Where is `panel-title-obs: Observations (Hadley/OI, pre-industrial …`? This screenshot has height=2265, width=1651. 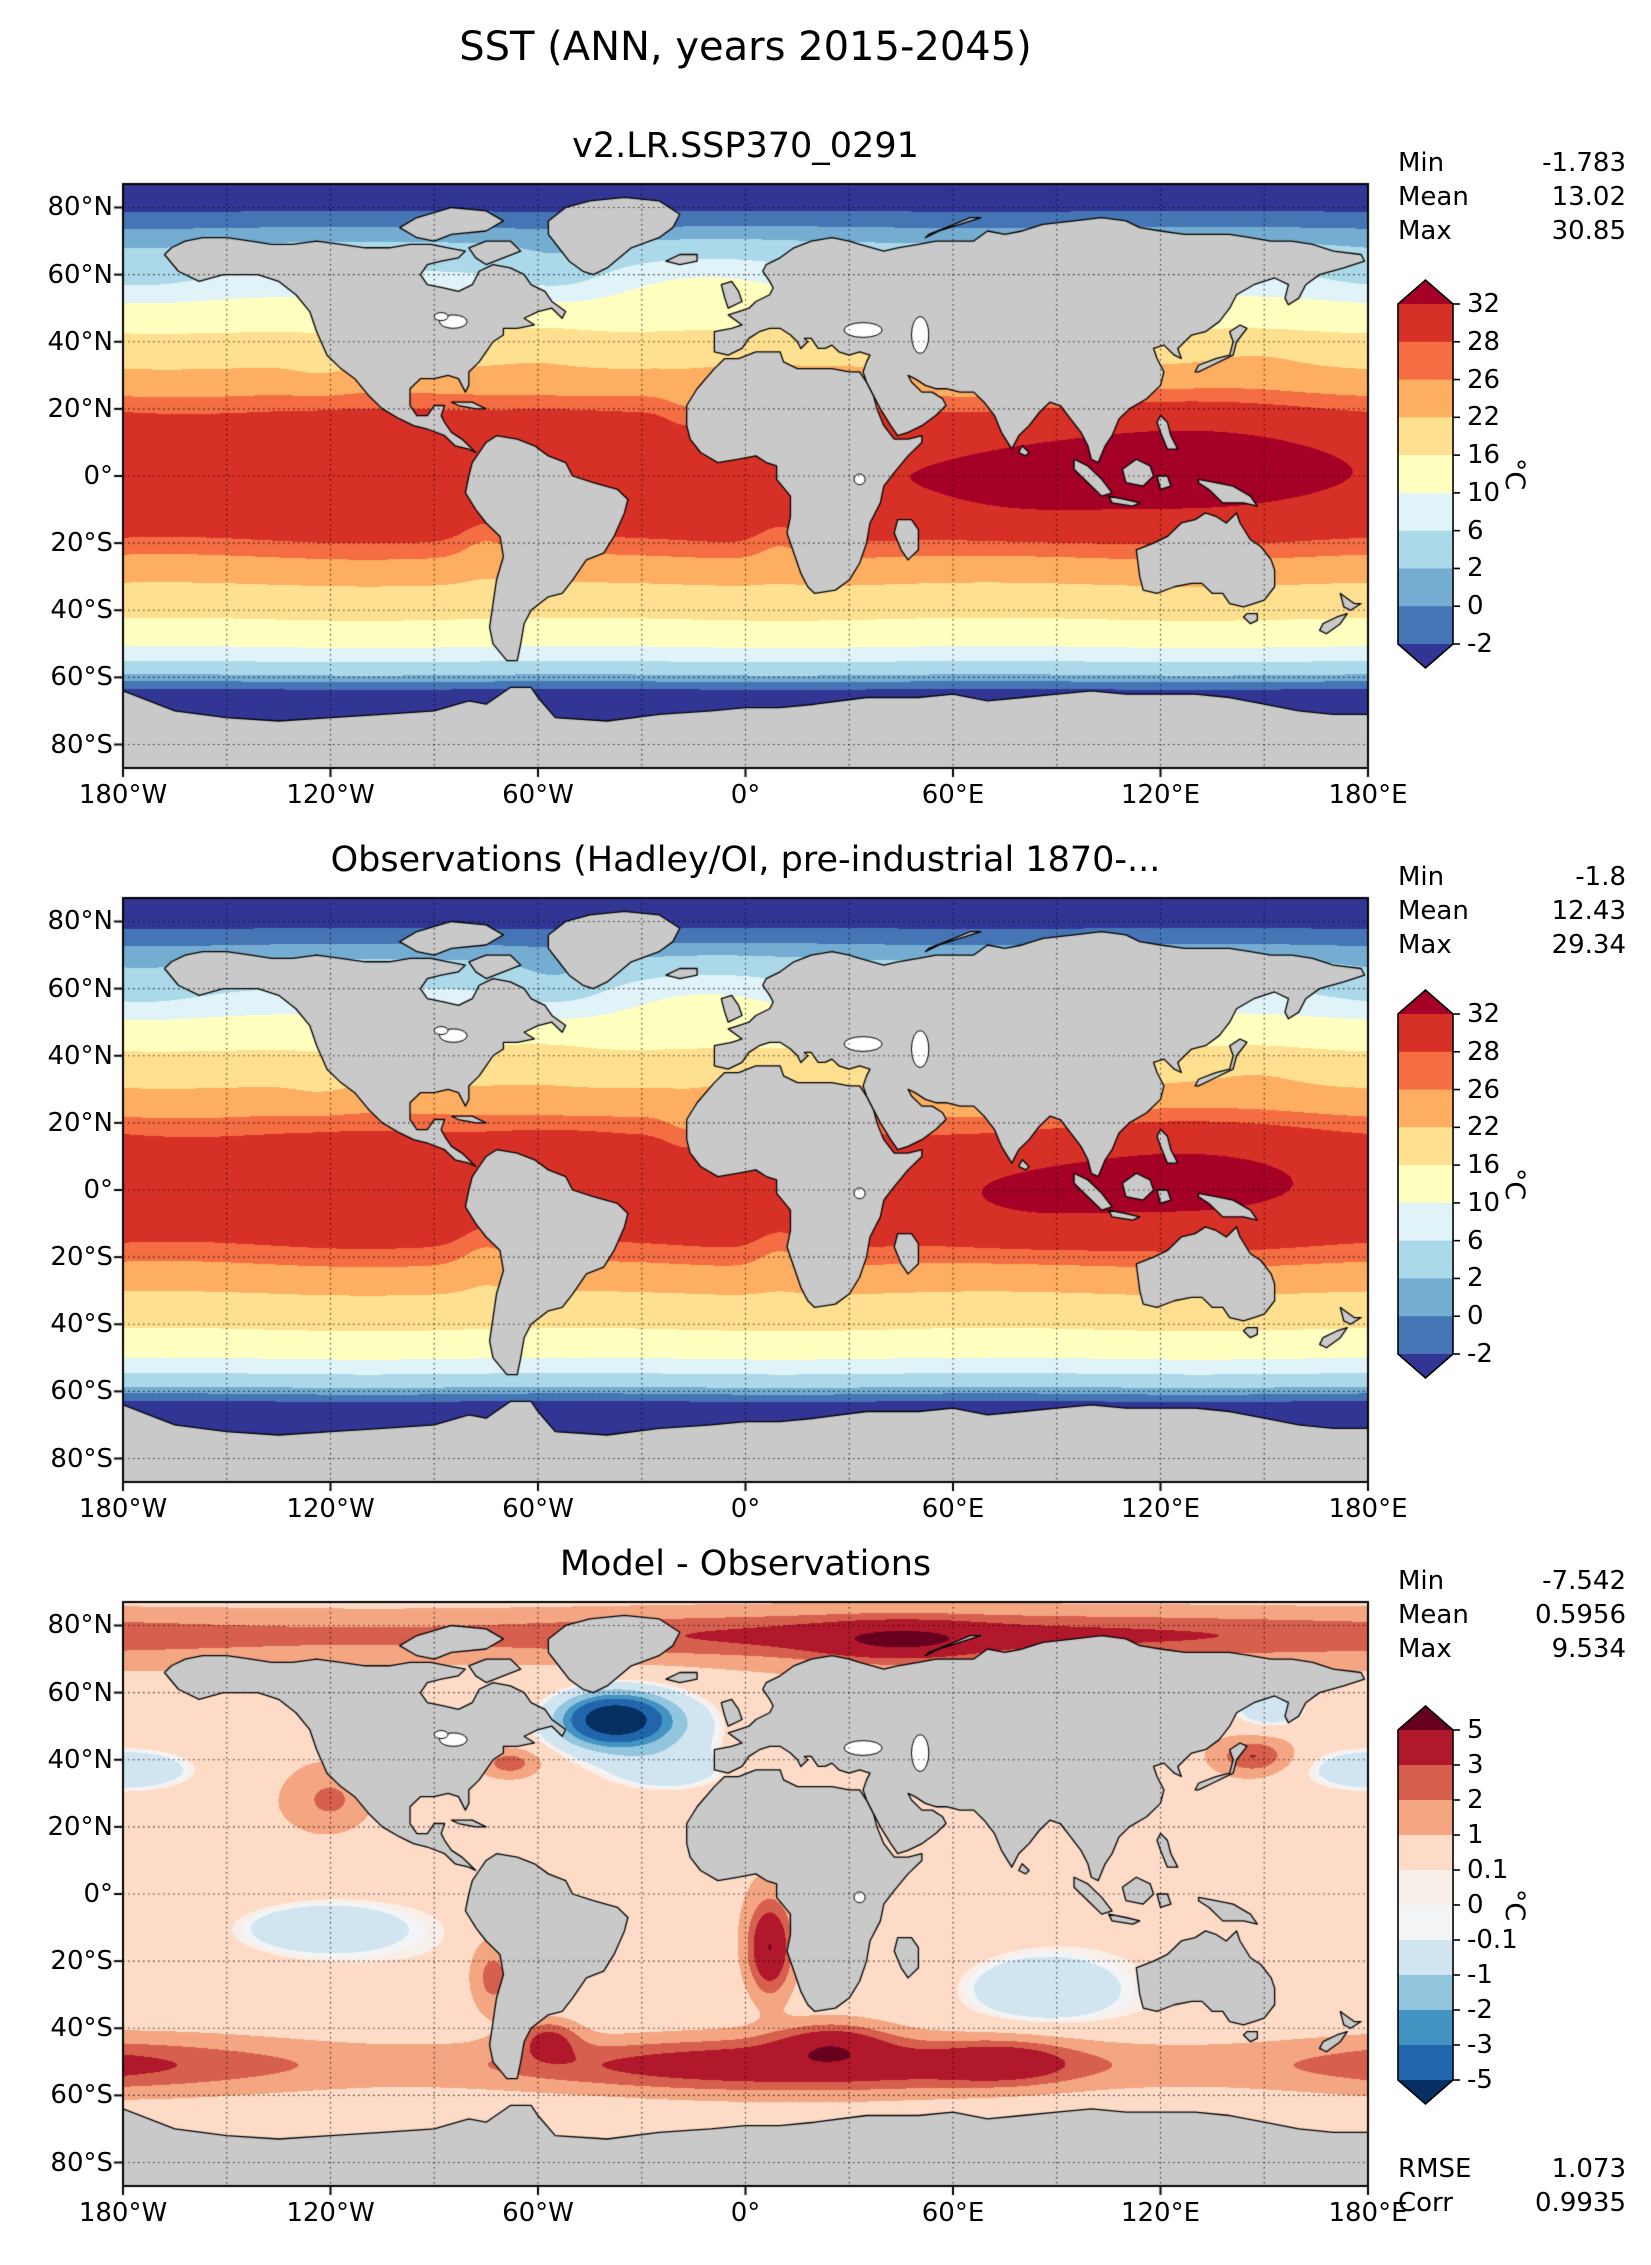 panel-title-obs: Observations (Hadley/OI, pre-industrial … is located at coordinates (745, 860).